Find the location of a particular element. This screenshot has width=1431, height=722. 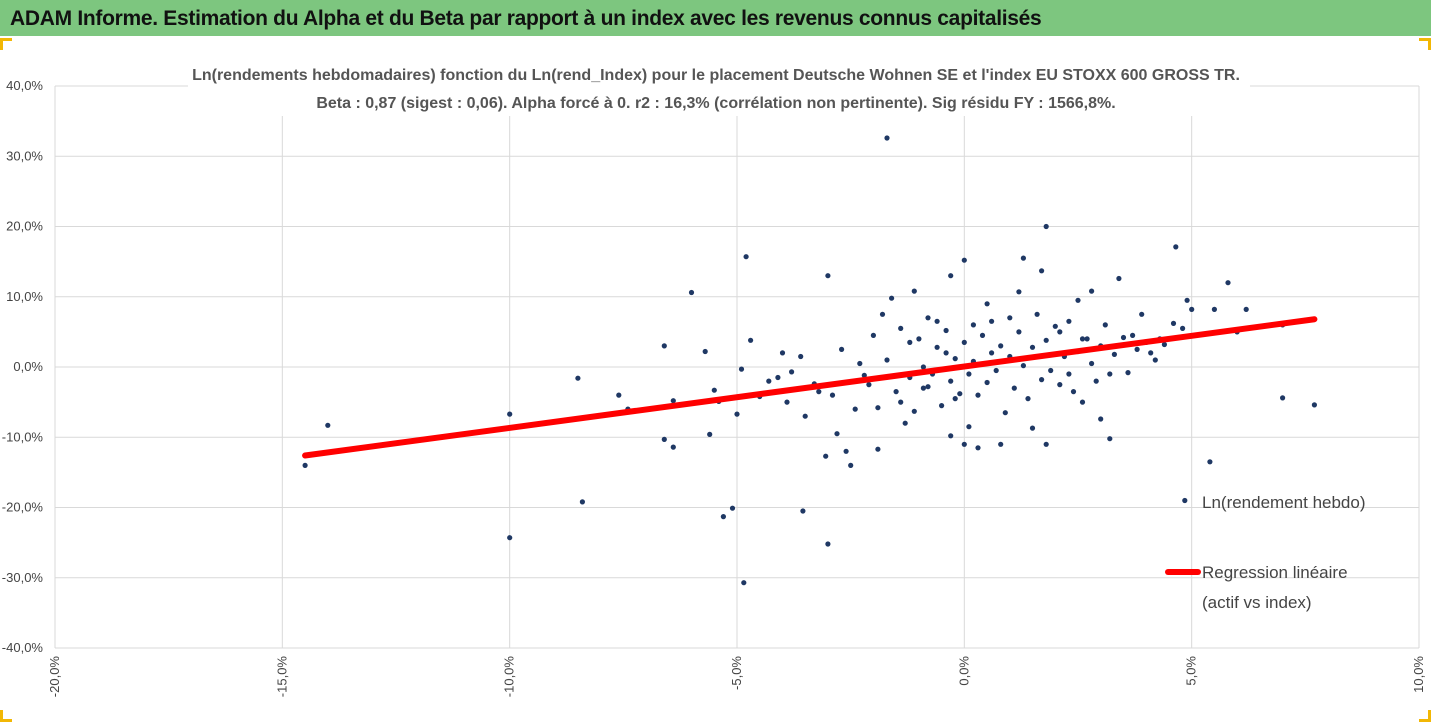

corner-mark-top-right-v is located at coordinates (1429, 44).